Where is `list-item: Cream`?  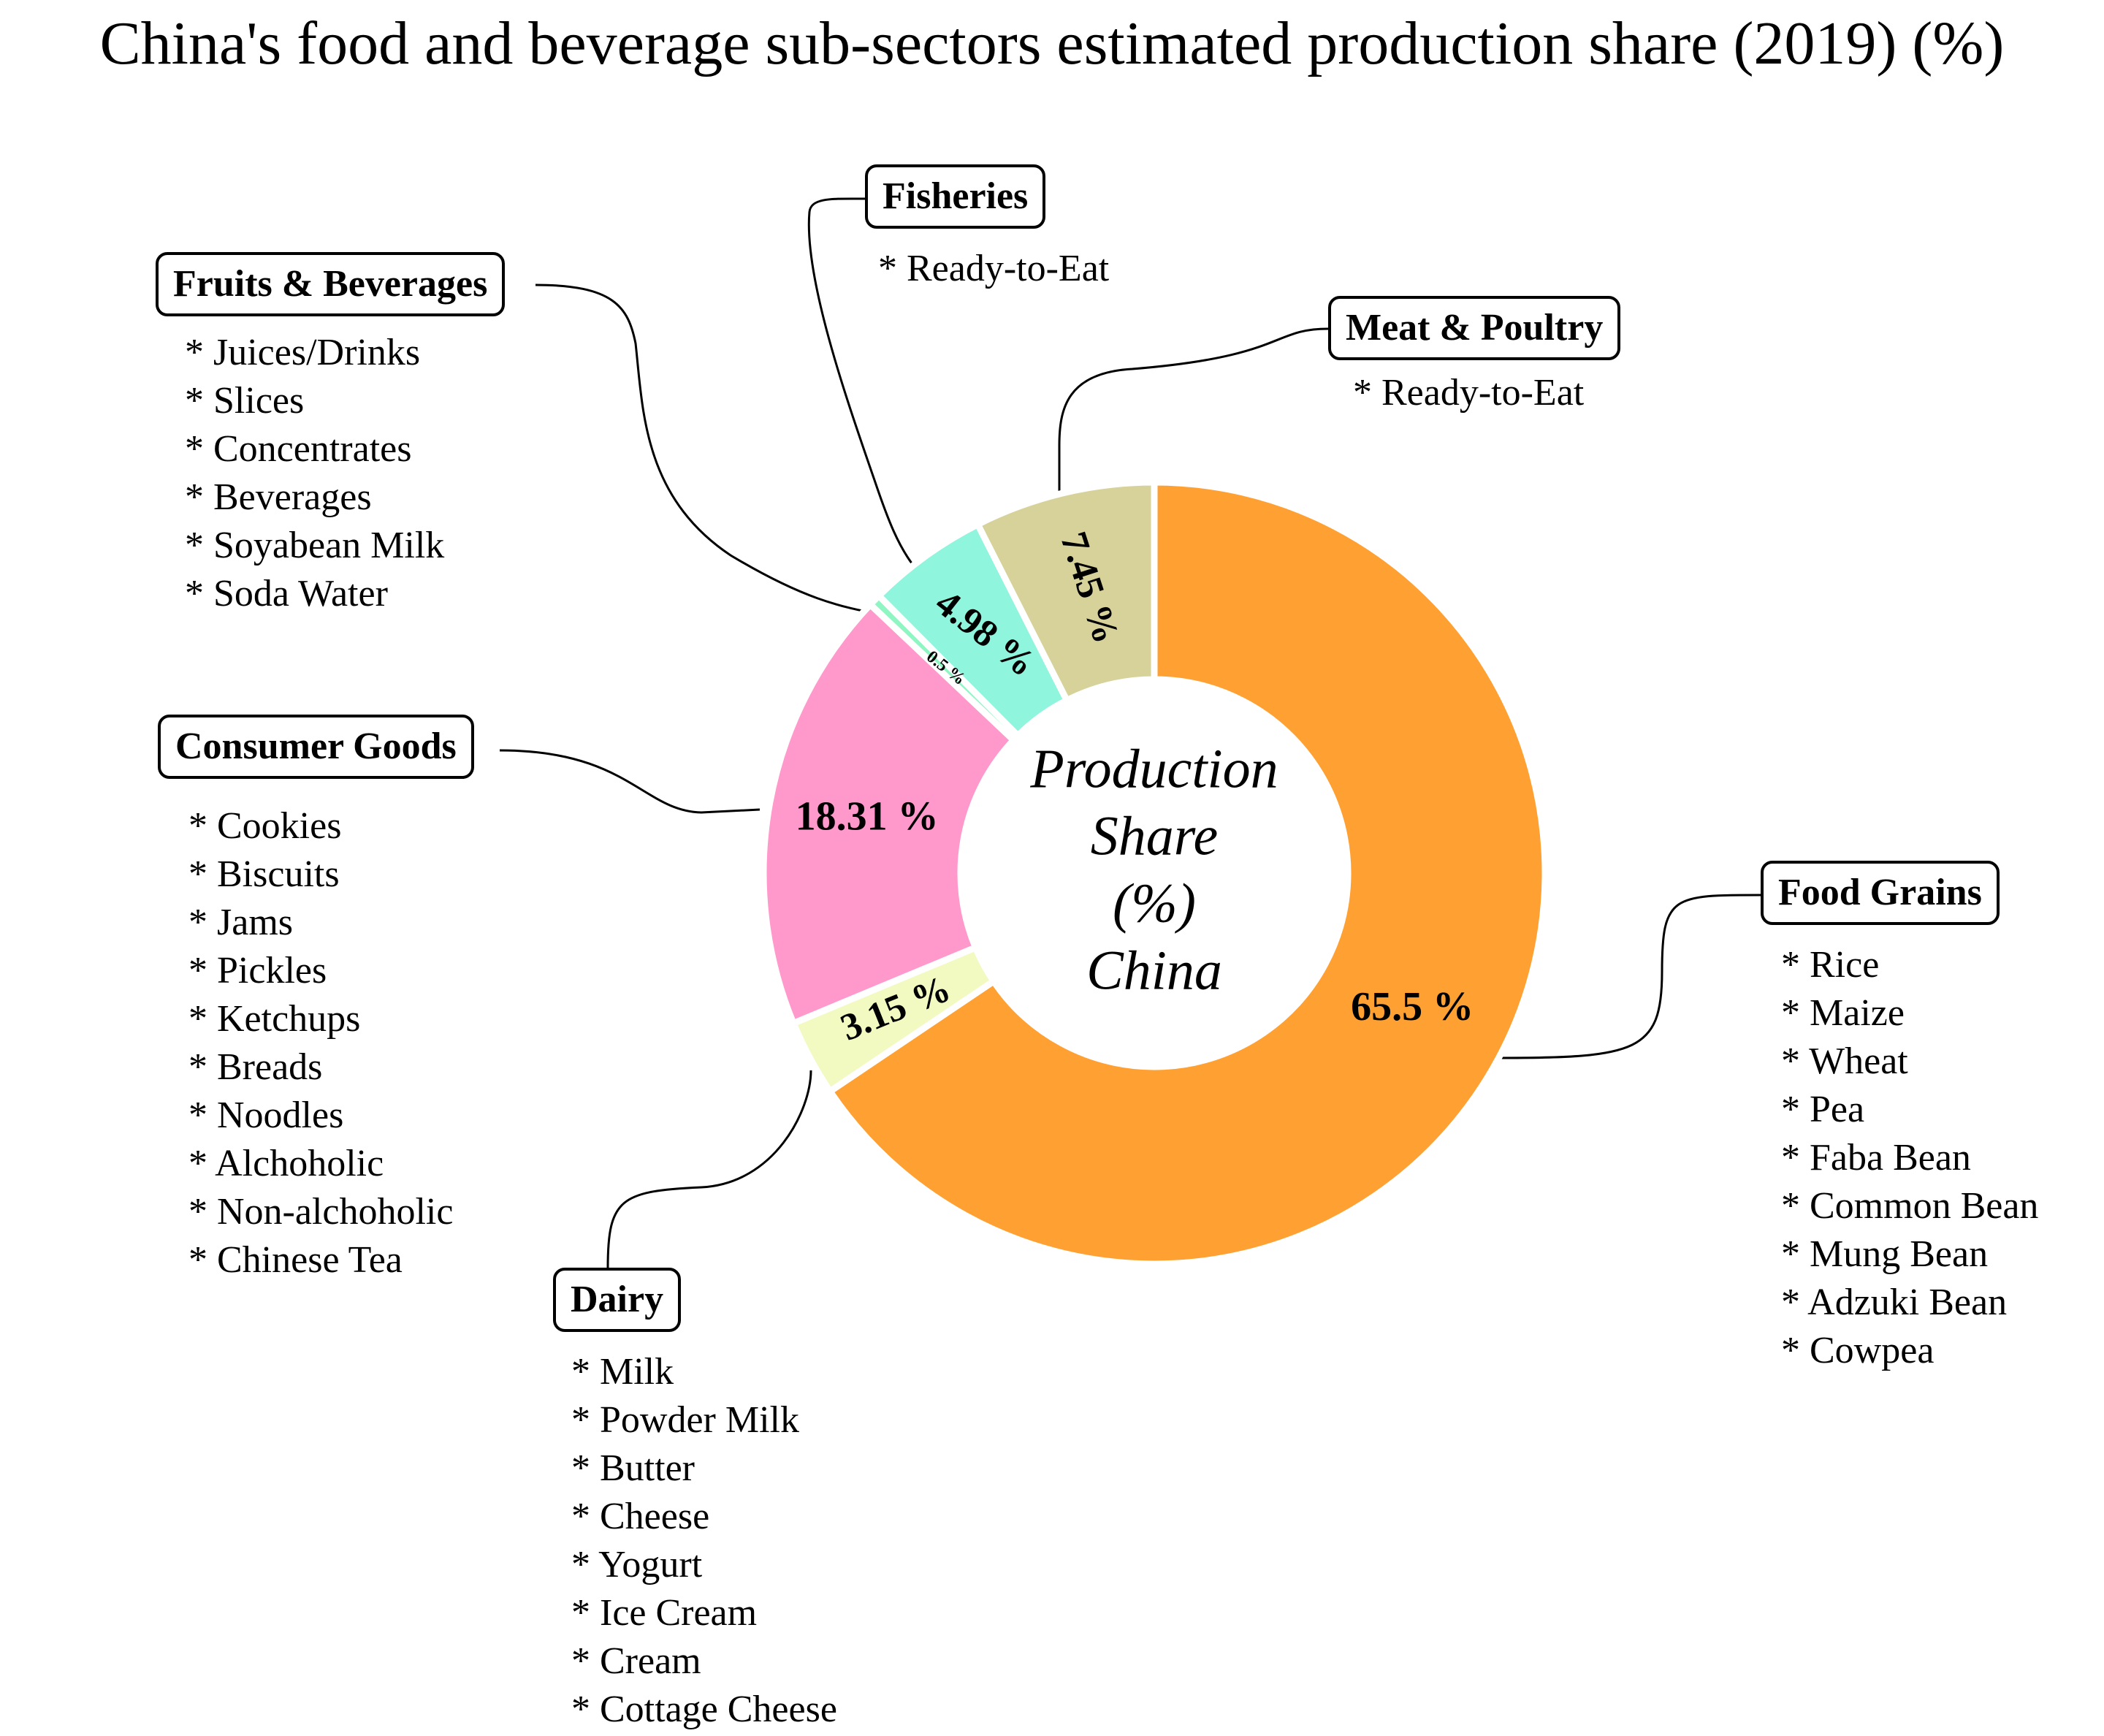 list-item: Cream is located at coordinates (704, 1661).